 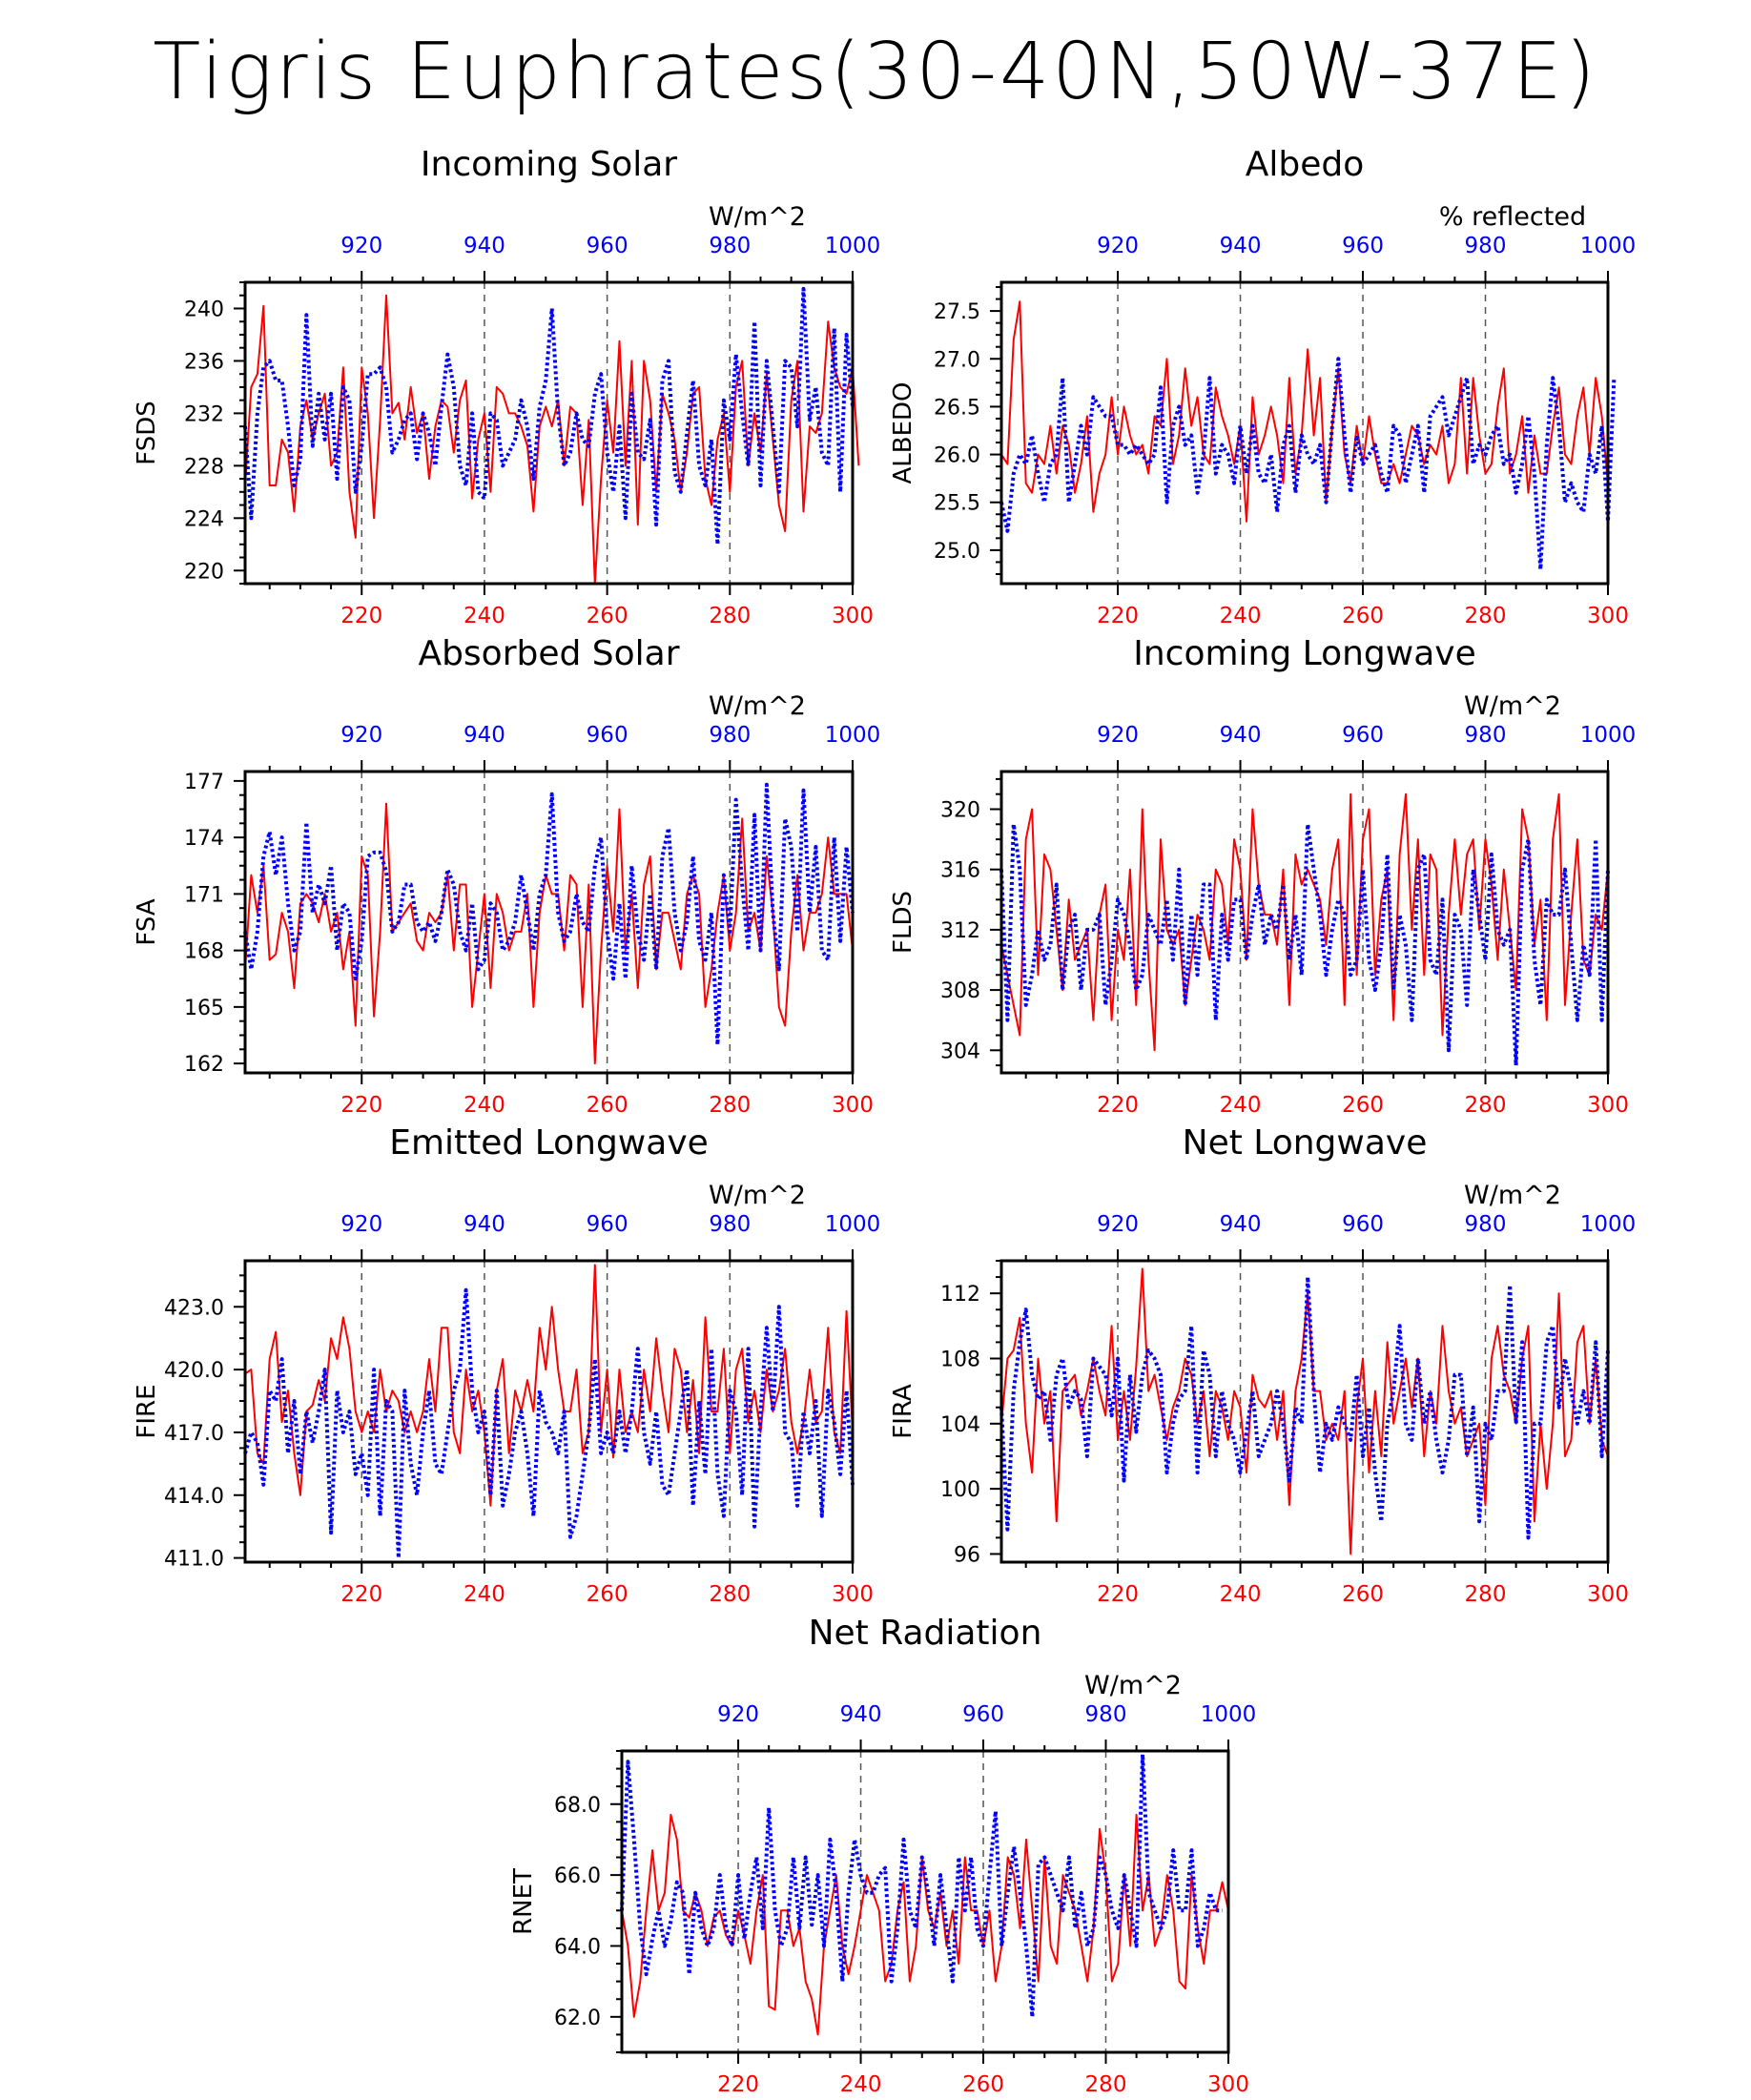 I want to click on y-tick-label: 414.0, so click(x=194, y=1497).